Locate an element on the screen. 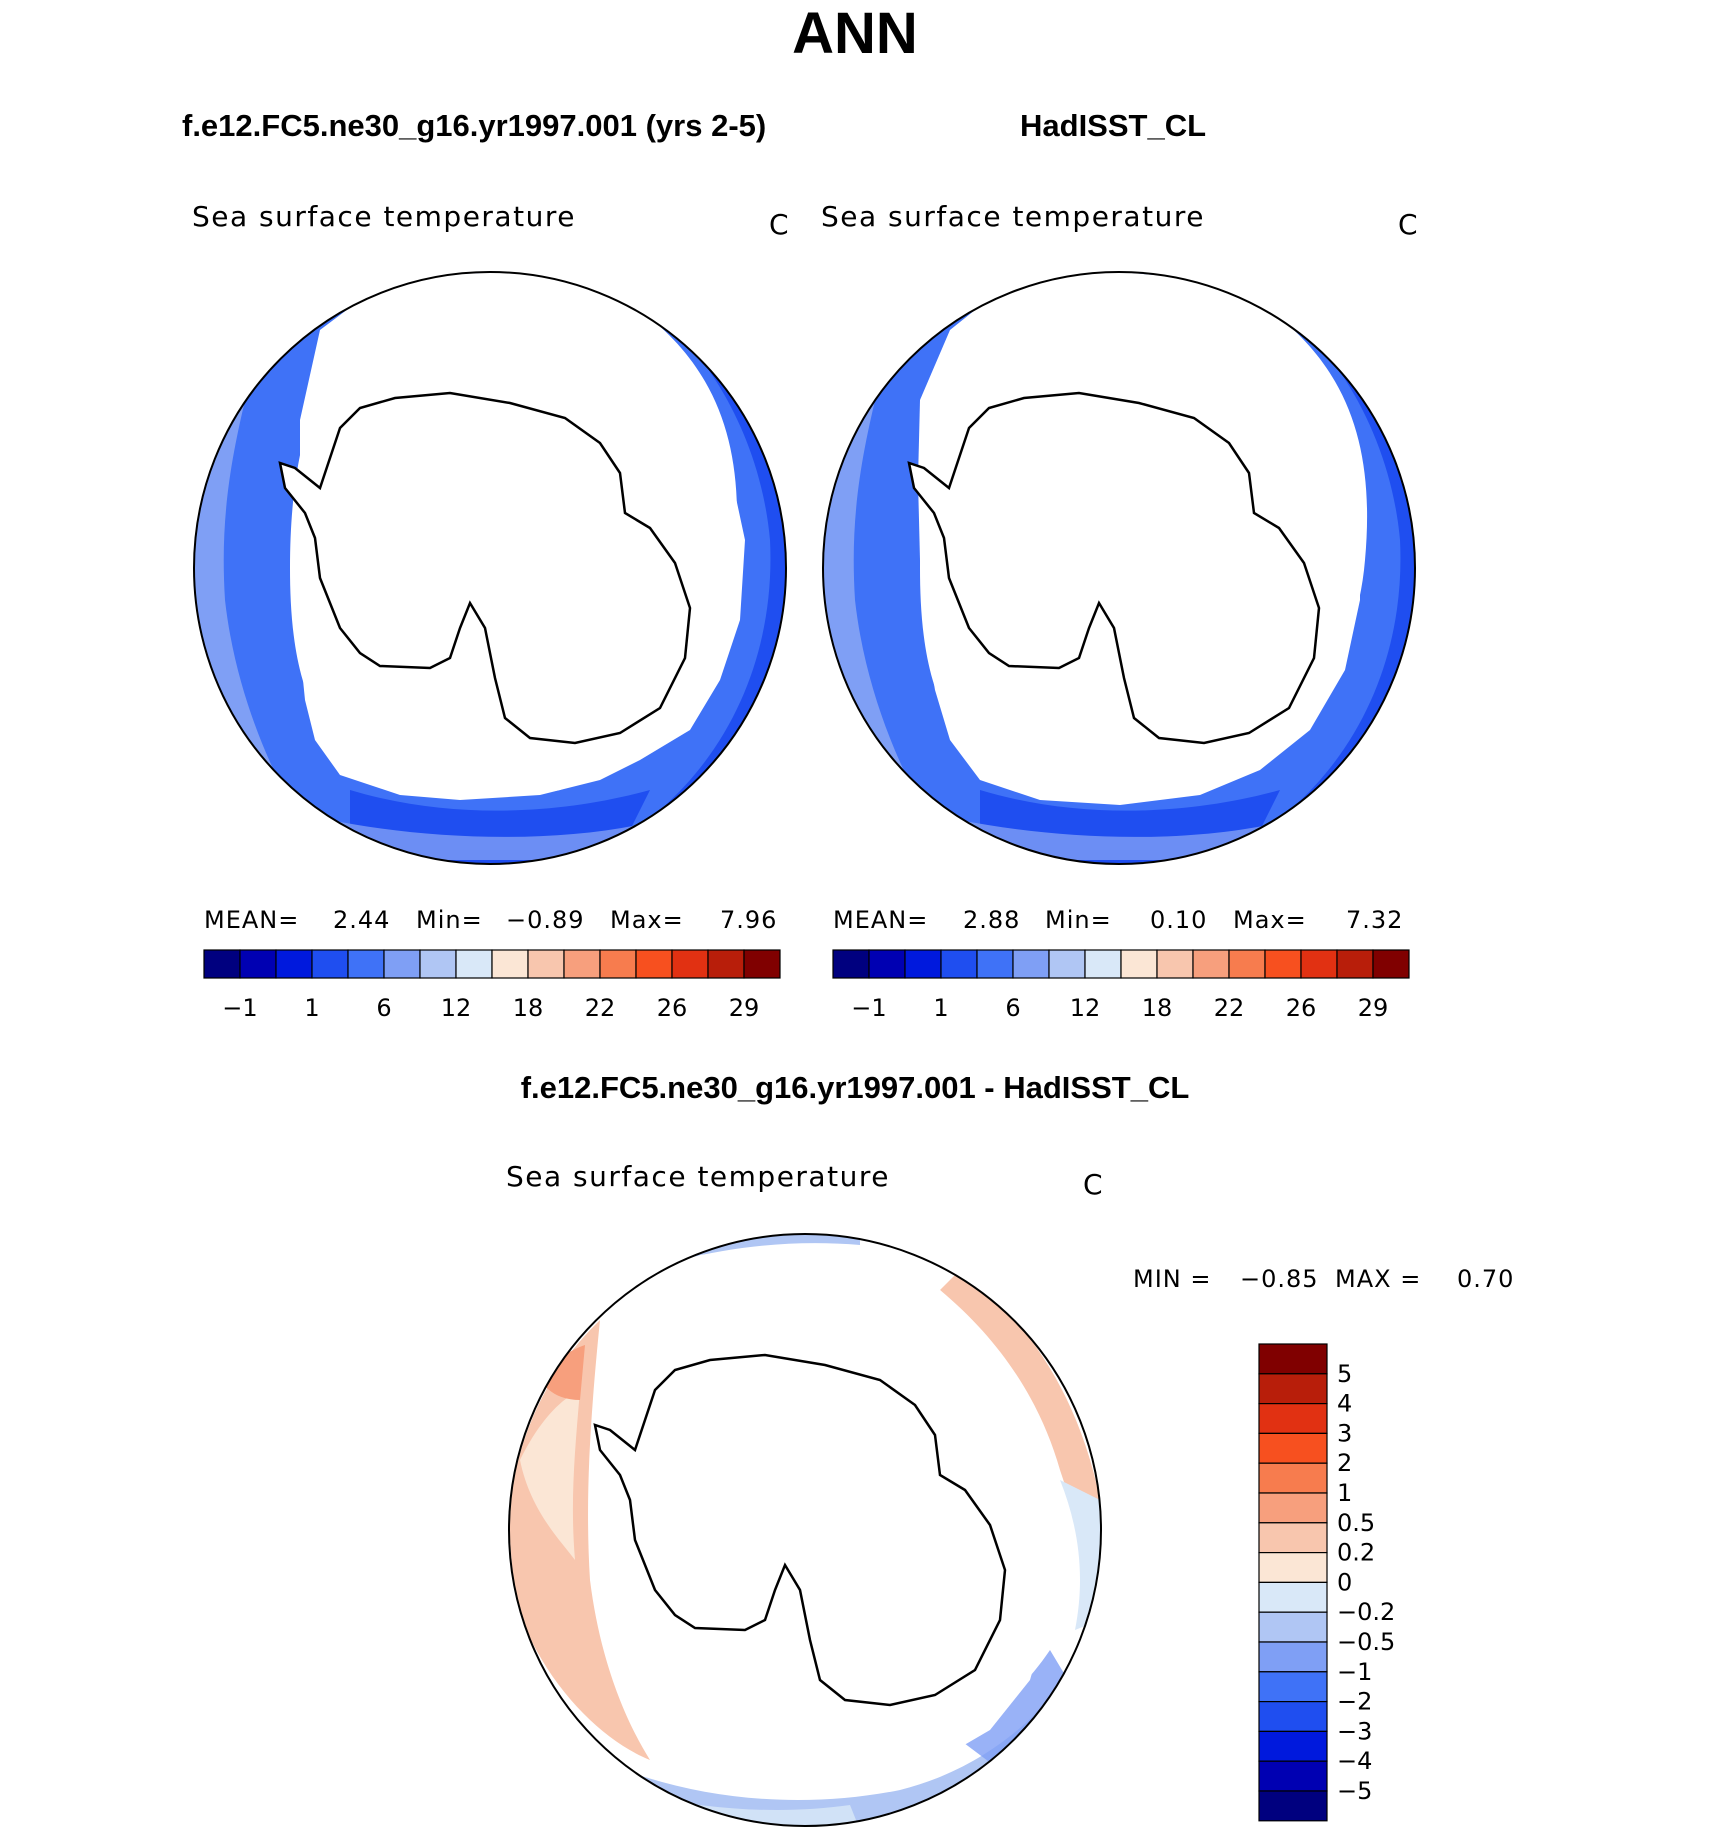  panel3-colorbar-tick-label: −3 is located at coordinates (1354, 1731).